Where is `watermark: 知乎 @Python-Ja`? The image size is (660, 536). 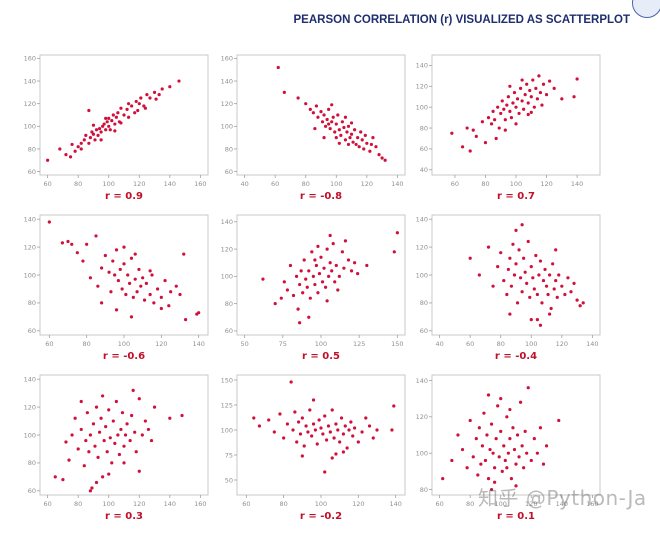
watermark: 知乎 @Python-Ja is located at coordinates (562, 498).